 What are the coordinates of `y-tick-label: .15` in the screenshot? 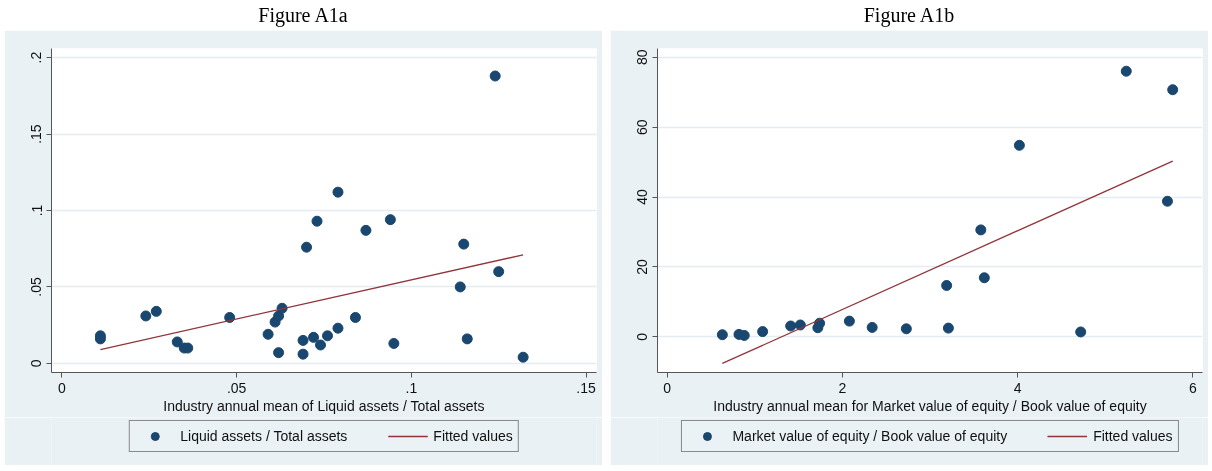 It's located at (36, 134).